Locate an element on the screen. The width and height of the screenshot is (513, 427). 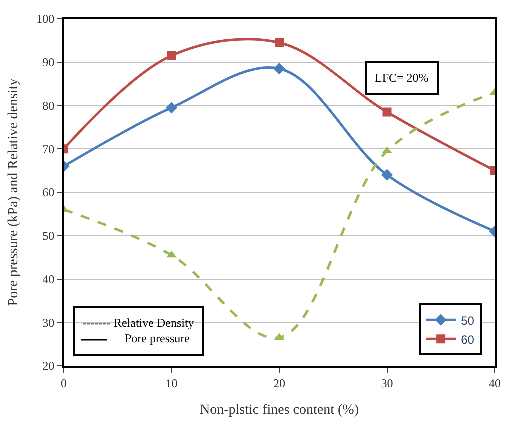
x-tick-label: 30 is located at coordinates (387, 383).